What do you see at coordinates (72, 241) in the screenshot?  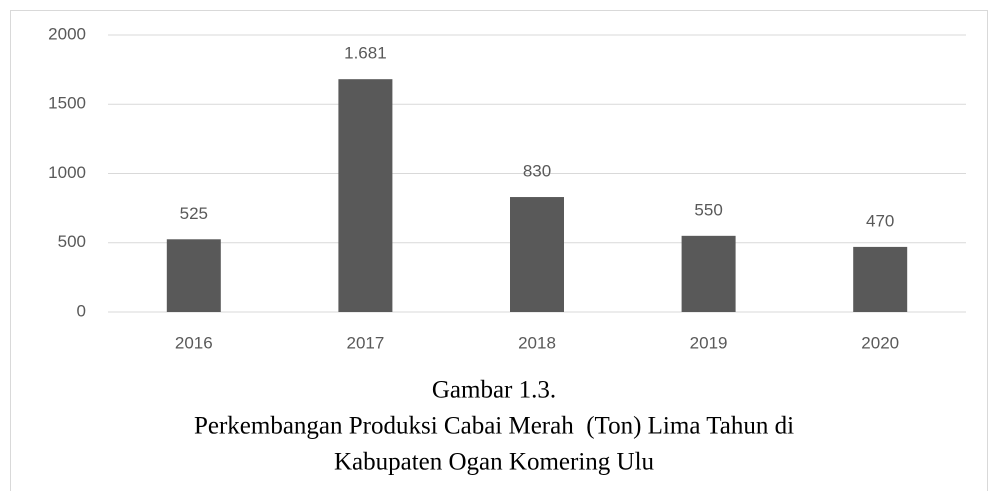 I see `y-tick-label: 500` at bounding box center [72, 241].